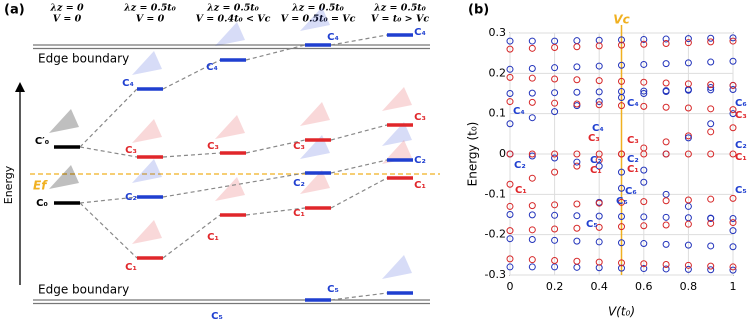 This screenshot has width=747, height=323. What do you see at coordinates (299, 183) in the screenshot?
I see `level-label: C₂` at bounding box center [299, 183].